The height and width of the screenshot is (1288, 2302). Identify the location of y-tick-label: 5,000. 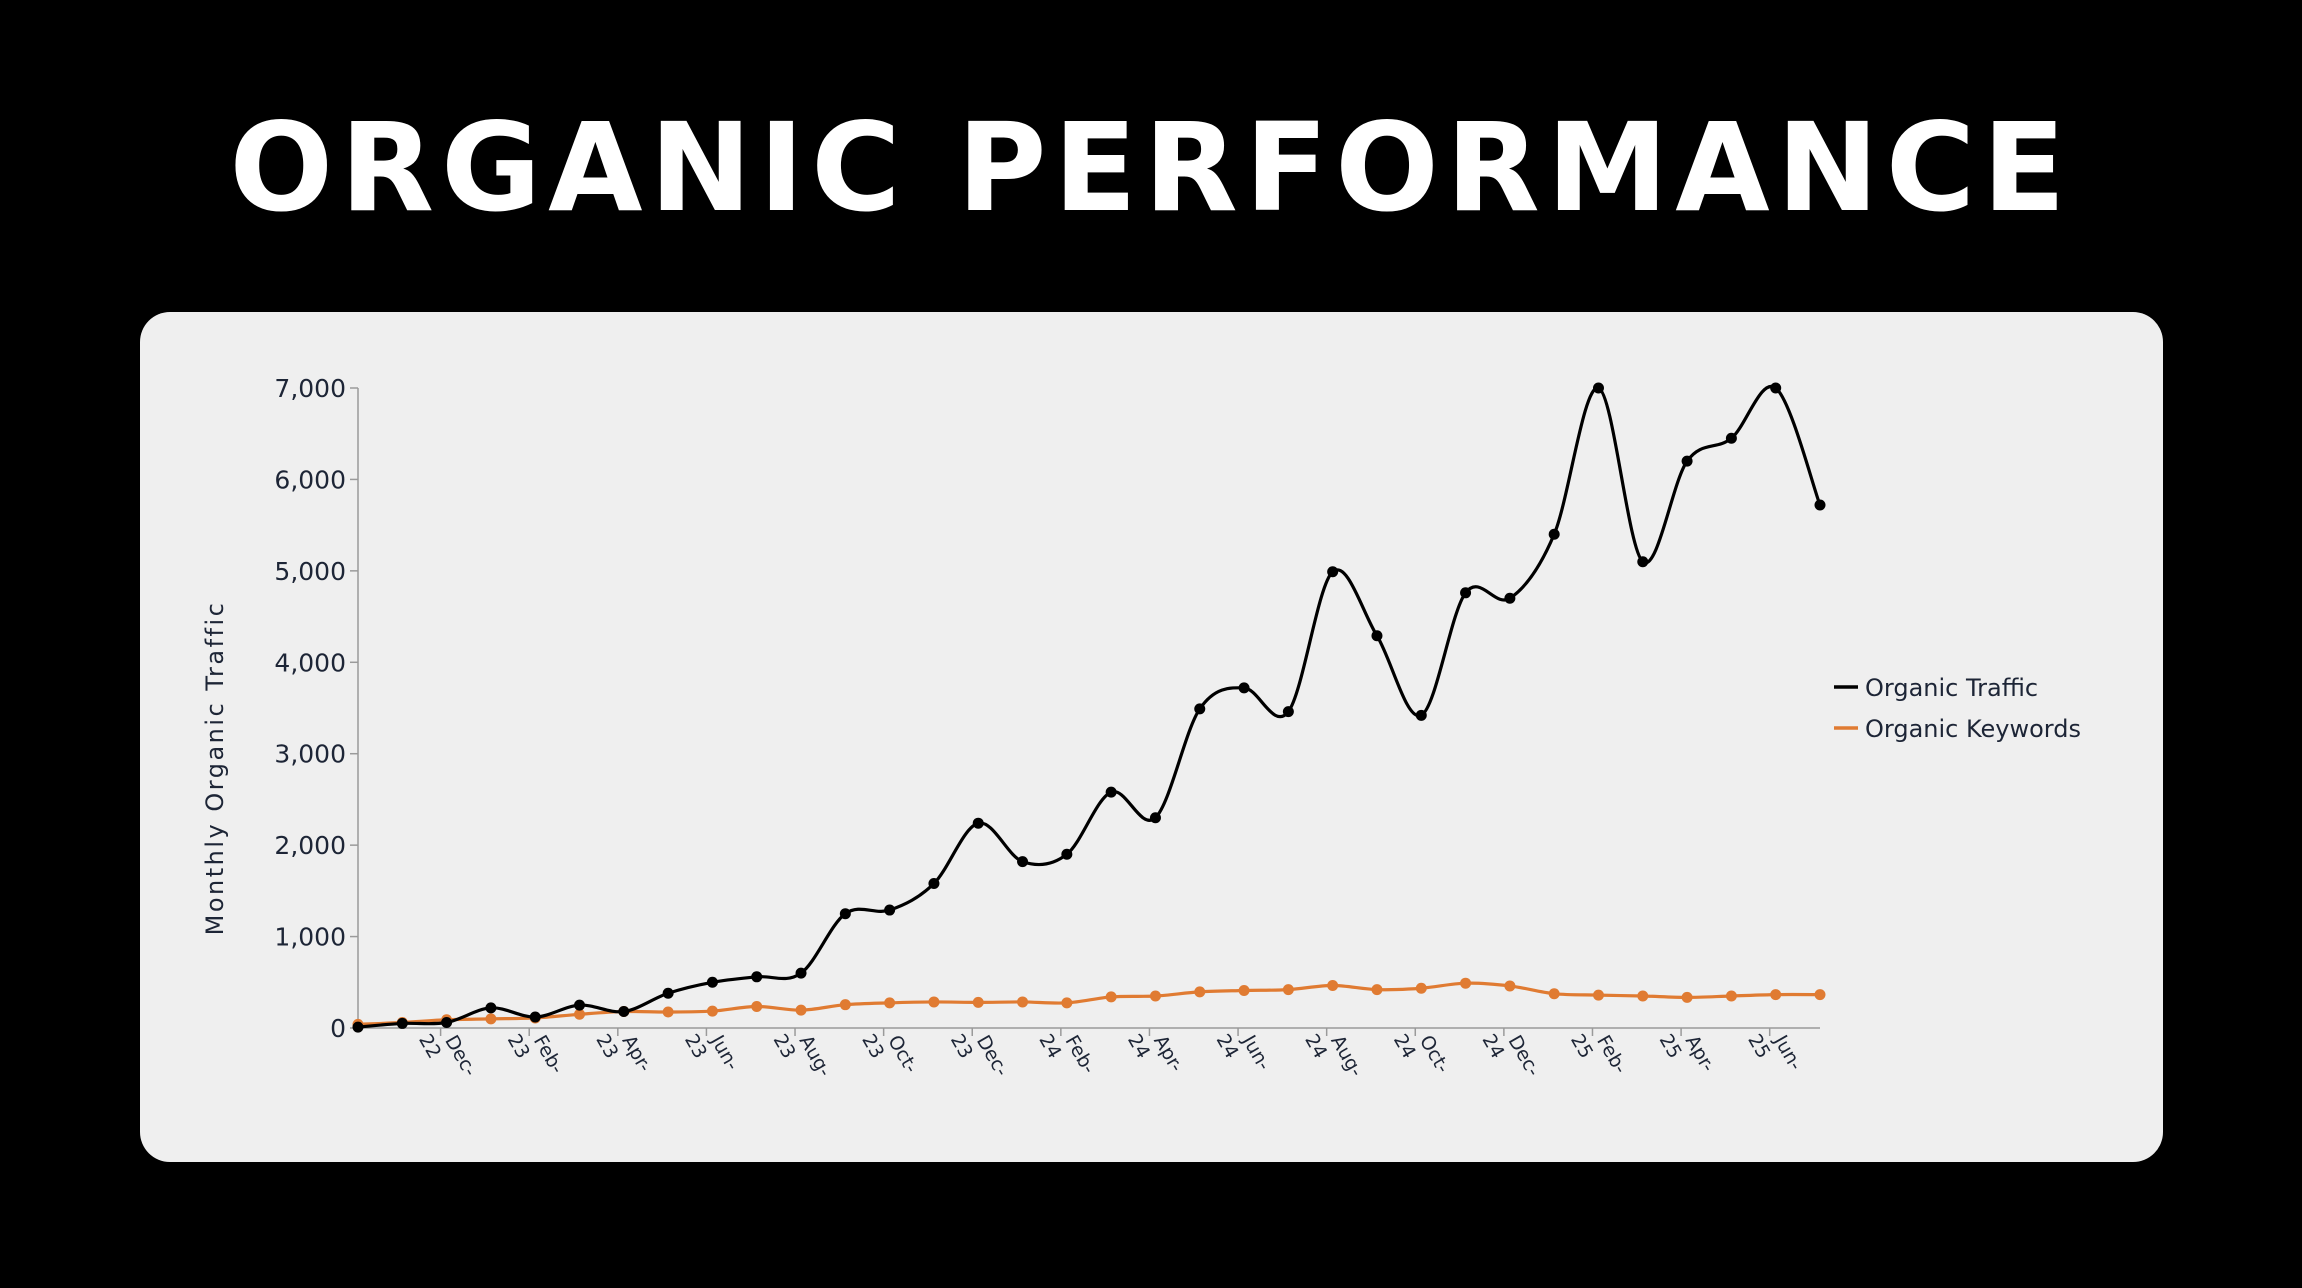
(310, 571).